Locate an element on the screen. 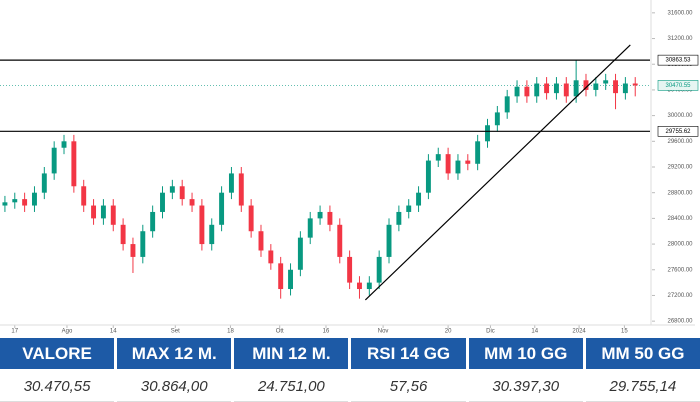 This screenshot has width=700, height=402. x-tick-label: 15 is located at coordinates (624, 332).